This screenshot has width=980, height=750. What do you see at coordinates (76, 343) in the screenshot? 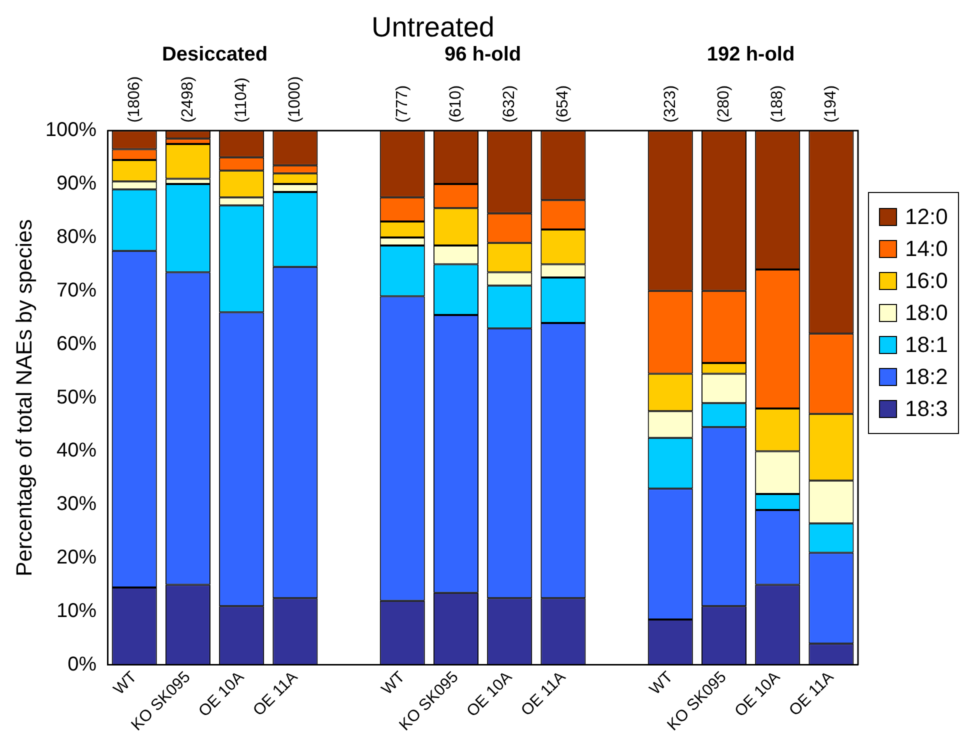
I see `y-tick-label: 60%` at bounding box center [76, 343].